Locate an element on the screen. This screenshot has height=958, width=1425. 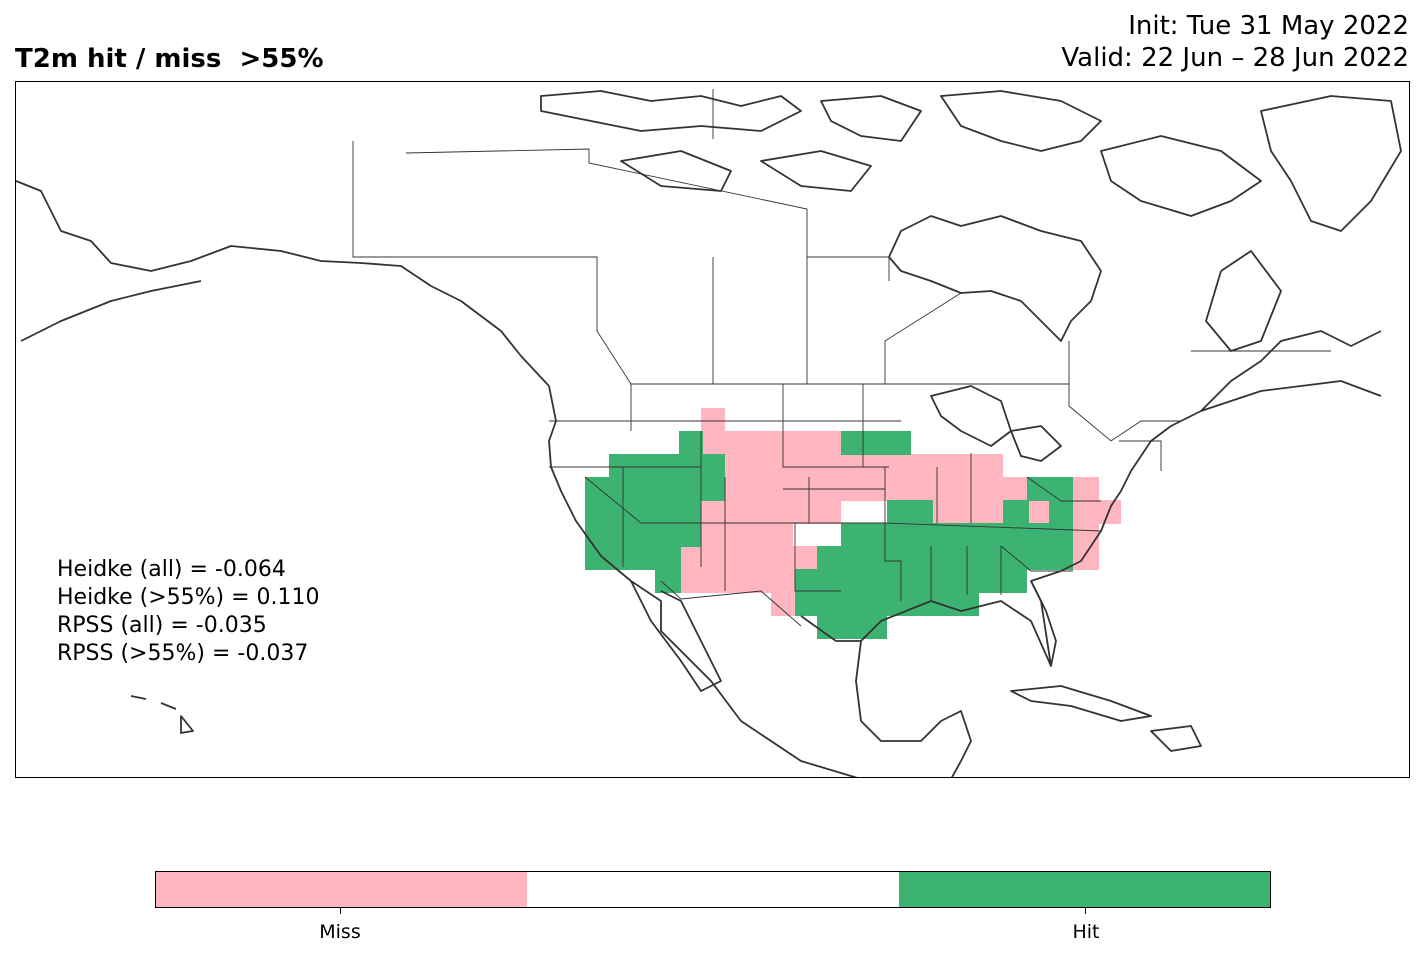
colorbar-neutral is located at coordinates (713, 889).